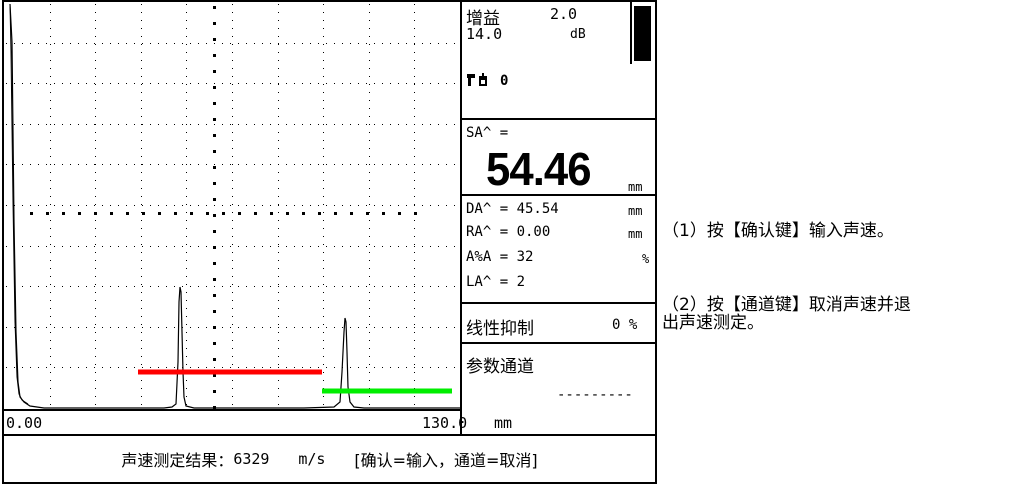  What do you see at coordinates (503, 423) in the screenshot?
I see `range-unit: mm` at bounding box center [503, 423].